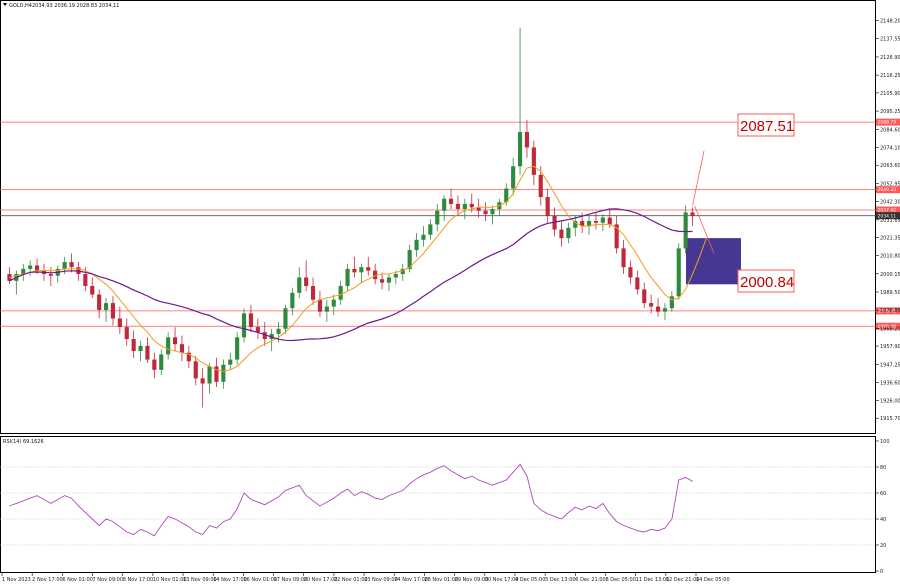 The image size is (900, 585). Describe the element at coordinates (890, 40) in the screenshot. I see `price-tick-label: 2137.55` at that location.